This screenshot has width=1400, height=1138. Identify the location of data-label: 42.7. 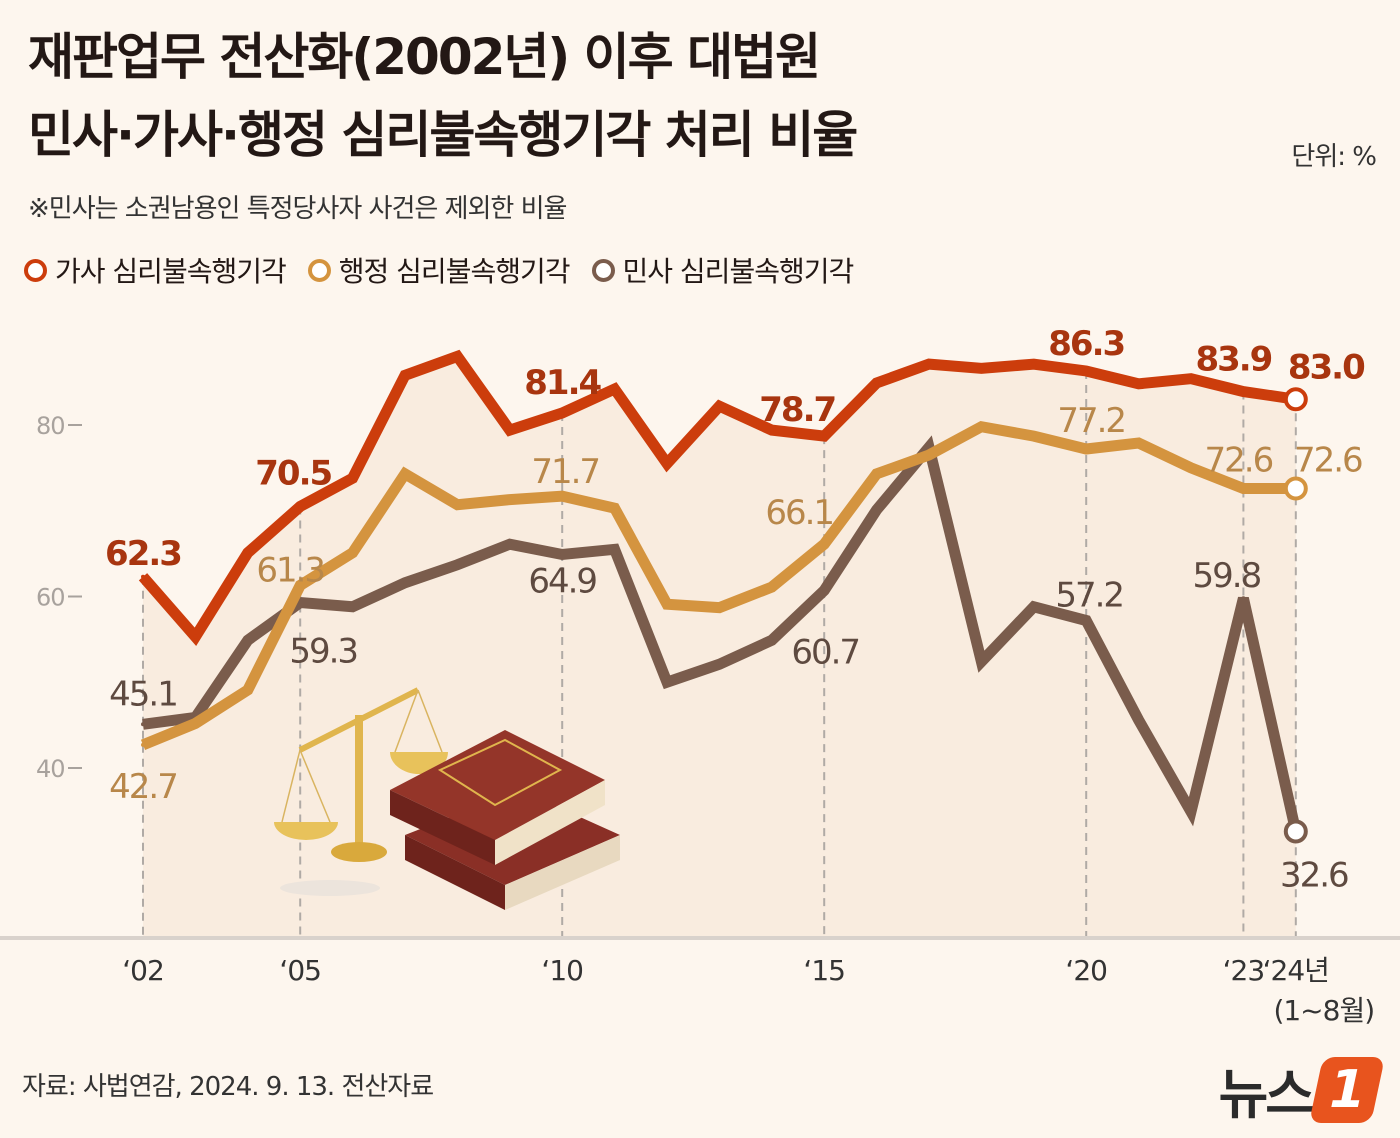
(143, 787).